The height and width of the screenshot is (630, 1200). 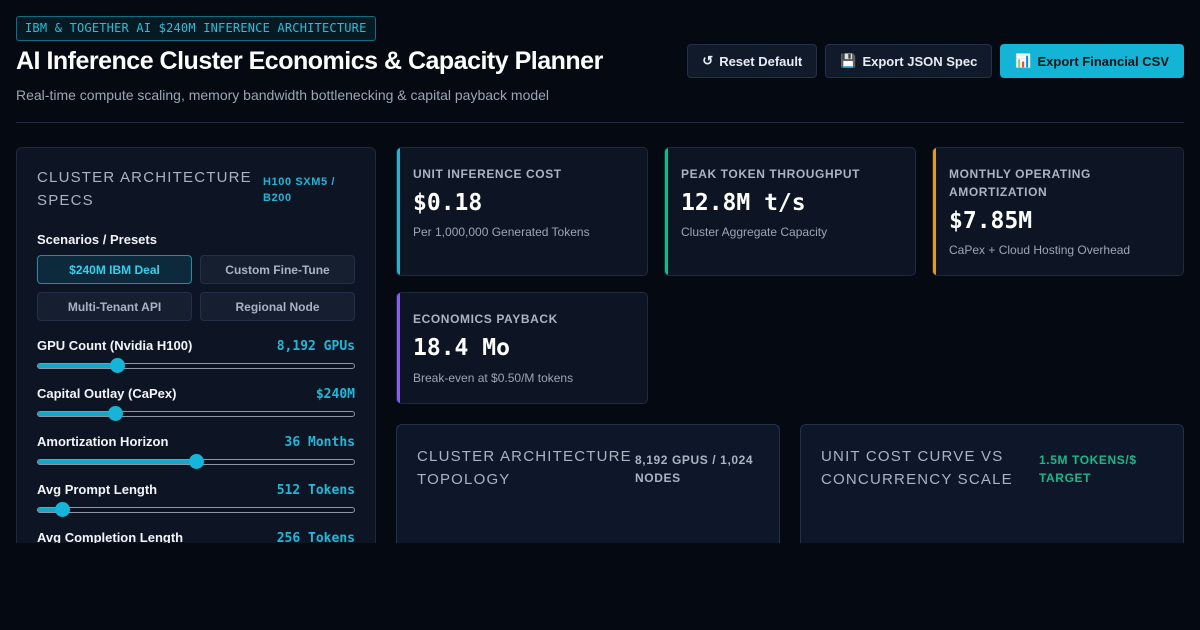 What do you see at coordinates (319, 442) in the screenshot?
I see `amortization-value: 36 Months` at bounding box center [319, 442].